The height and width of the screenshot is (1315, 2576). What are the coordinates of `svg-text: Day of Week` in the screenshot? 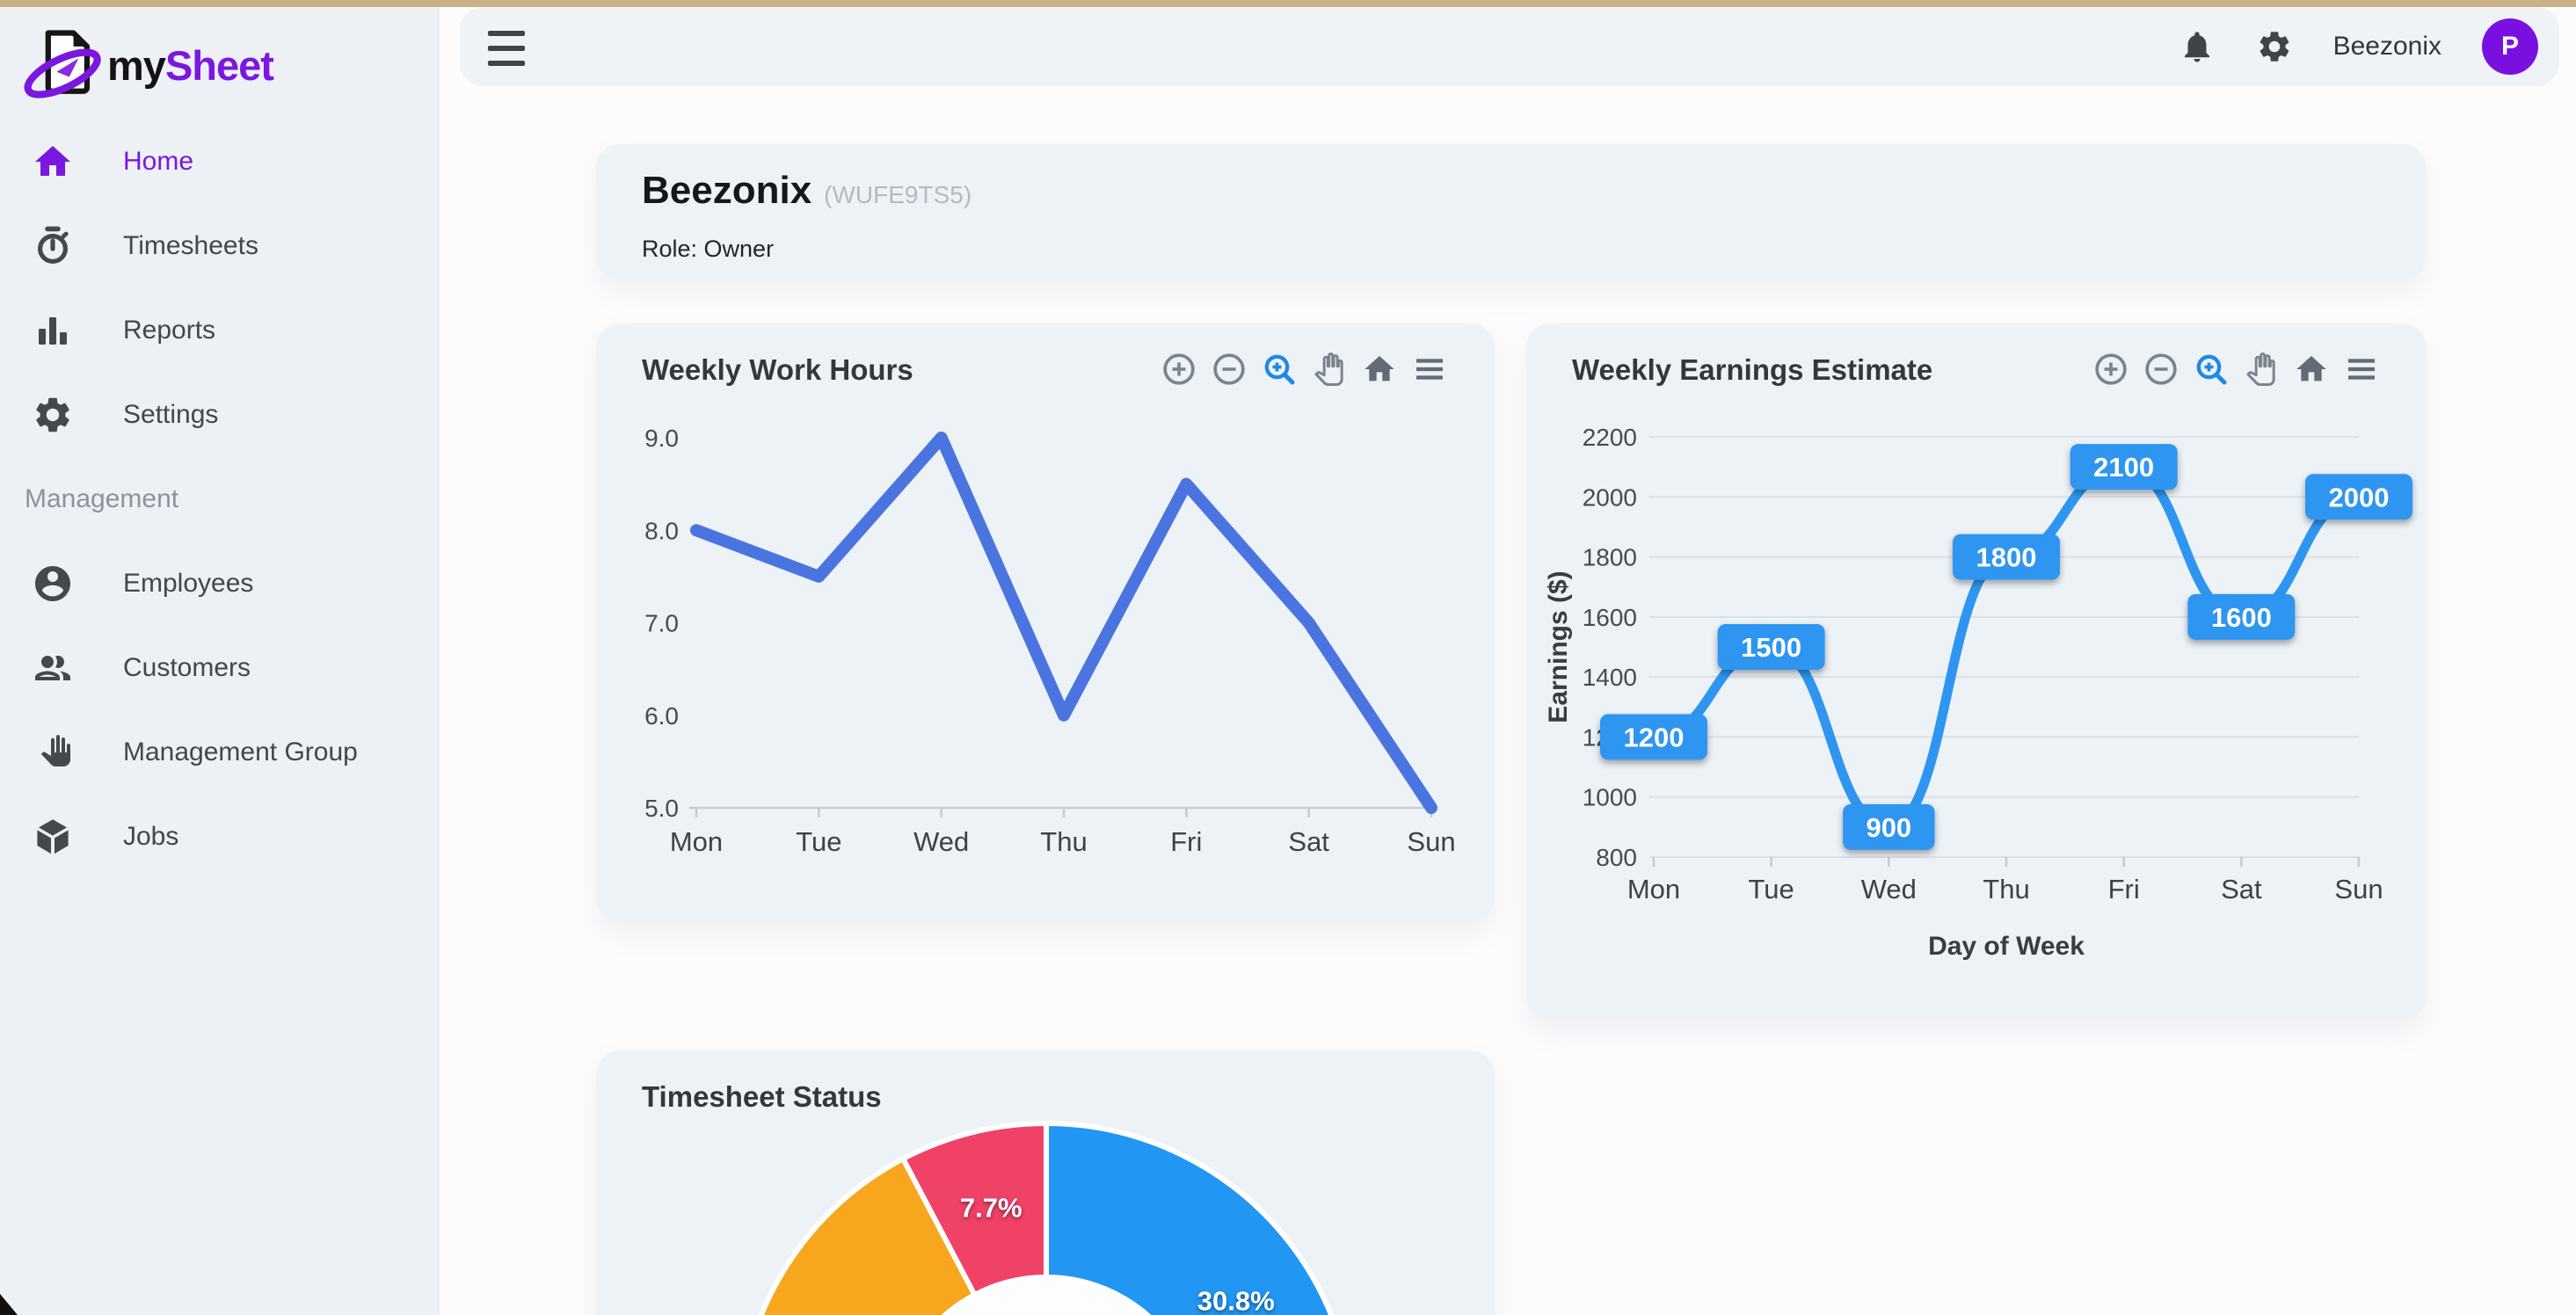 It's located at (2006, 946).